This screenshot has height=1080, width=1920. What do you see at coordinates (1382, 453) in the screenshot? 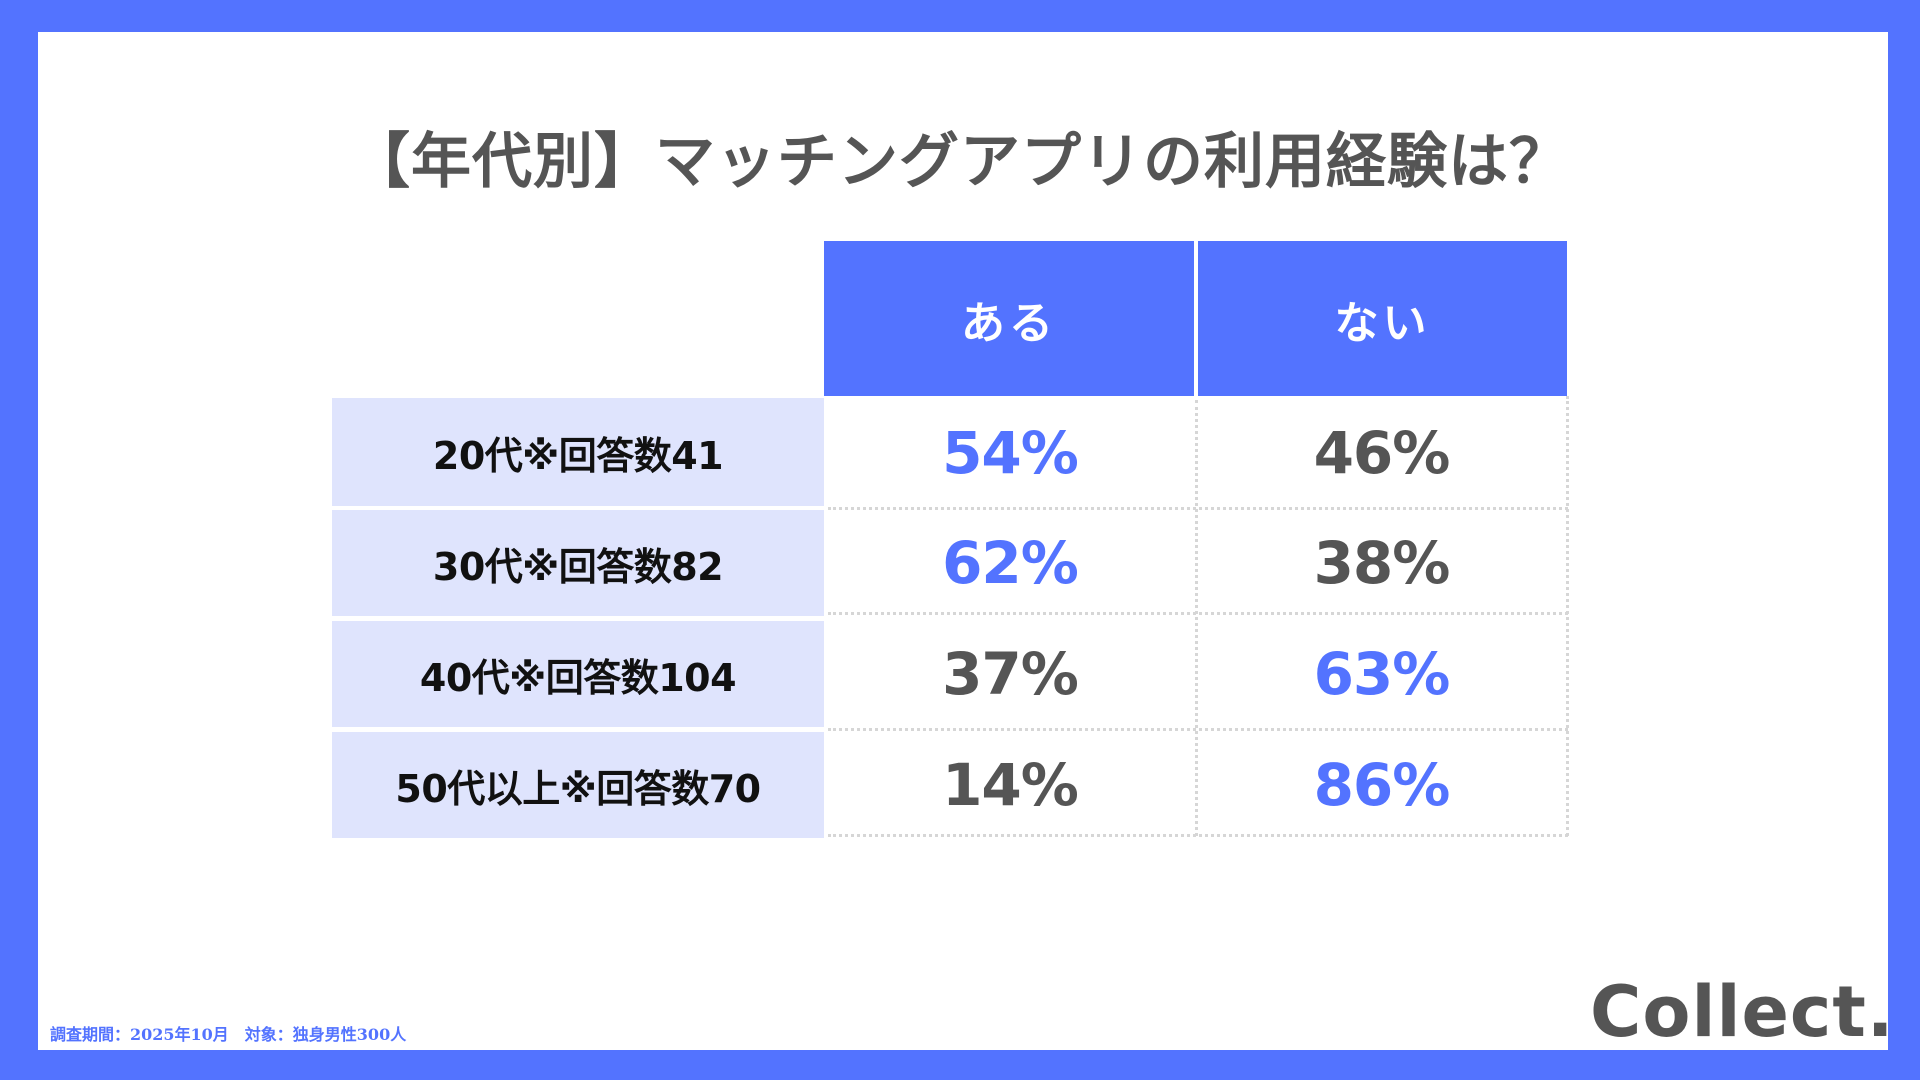
I see `value-20s-no: 46%` at bounding box center [1382, 453].